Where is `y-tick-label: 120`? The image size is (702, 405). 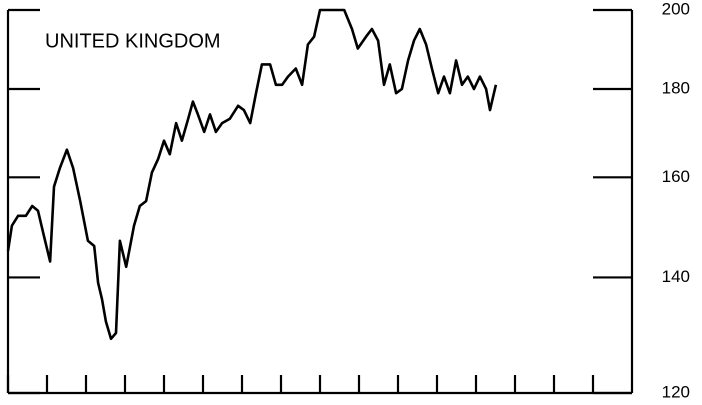
y-tick-label: 120 is located at coordinates (676, 391).